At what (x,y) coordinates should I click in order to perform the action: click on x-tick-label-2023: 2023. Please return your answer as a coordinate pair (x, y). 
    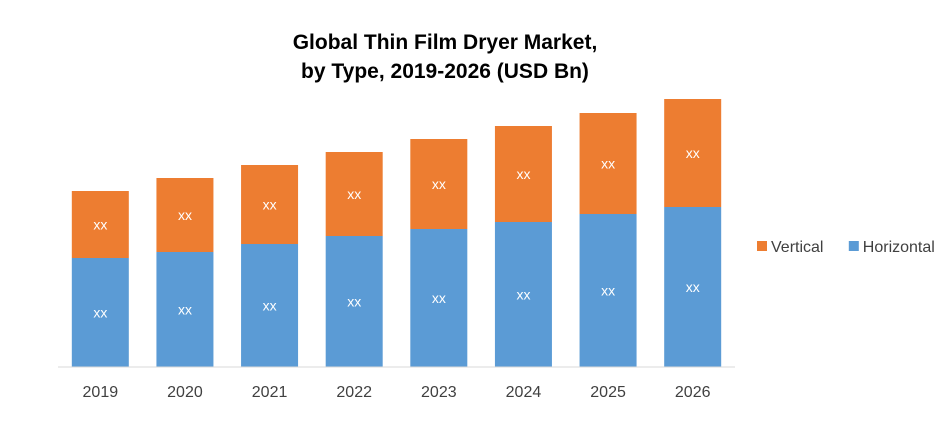
    Looking at the image, I should click on (439, 392).